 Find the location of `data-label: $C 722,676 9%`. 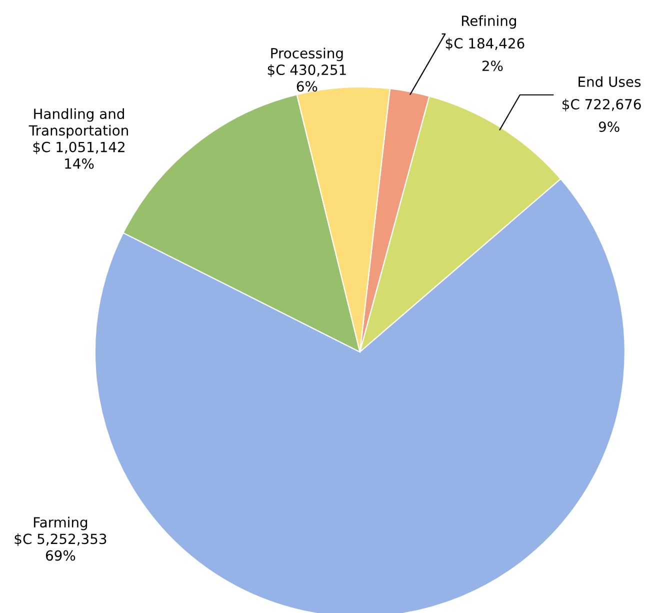

data-label: $C 722,676 9% is located at coordinates (601, 115).